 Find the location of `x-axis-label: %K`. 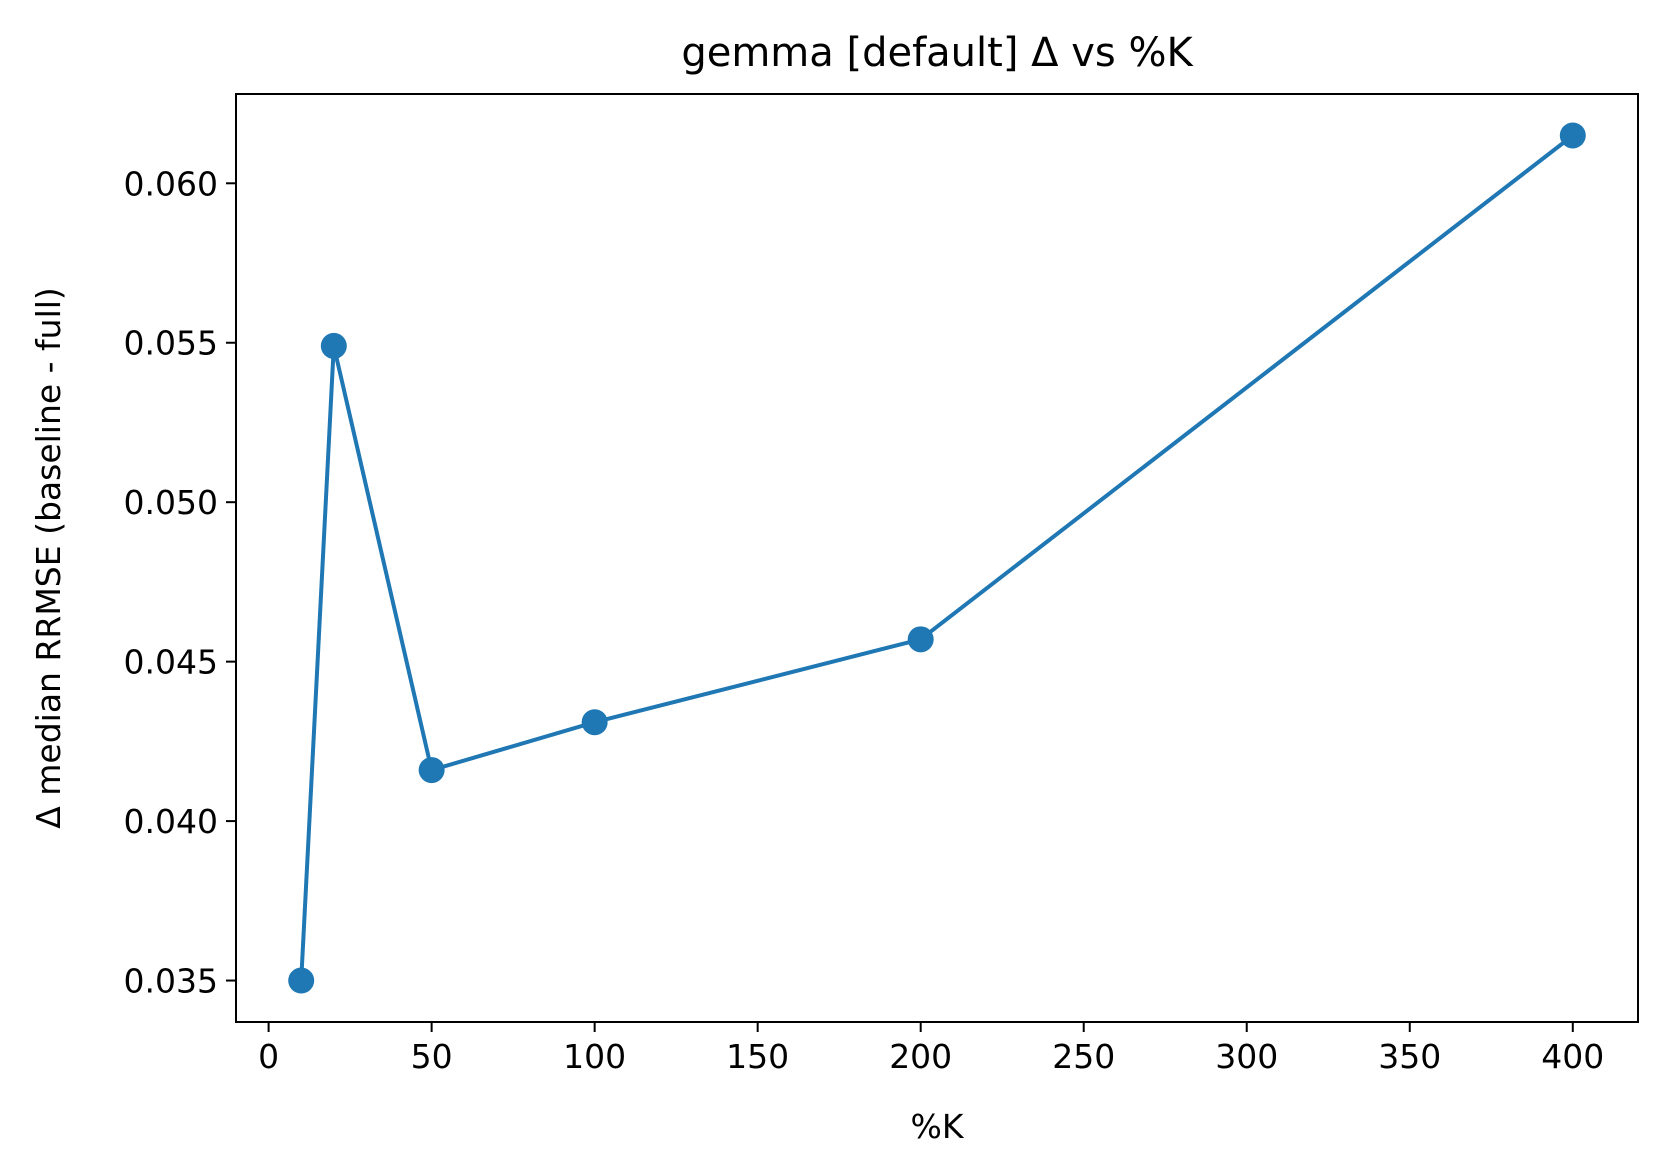

x-axis-label: %K is located at coordinates (938, 1126).